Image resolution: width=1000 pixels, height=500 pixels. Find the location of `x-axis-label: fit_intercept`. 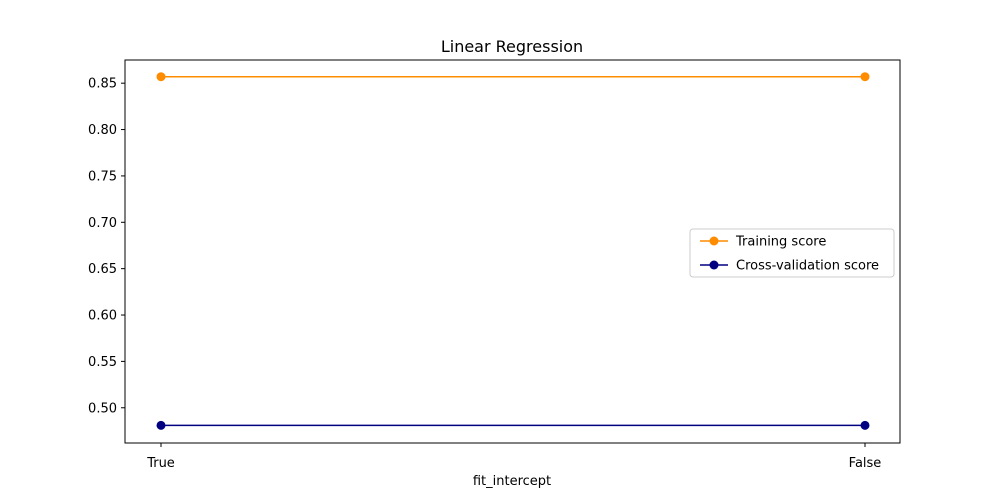

x-axis-label: fit_intercept is located at coordinates (512, 481).